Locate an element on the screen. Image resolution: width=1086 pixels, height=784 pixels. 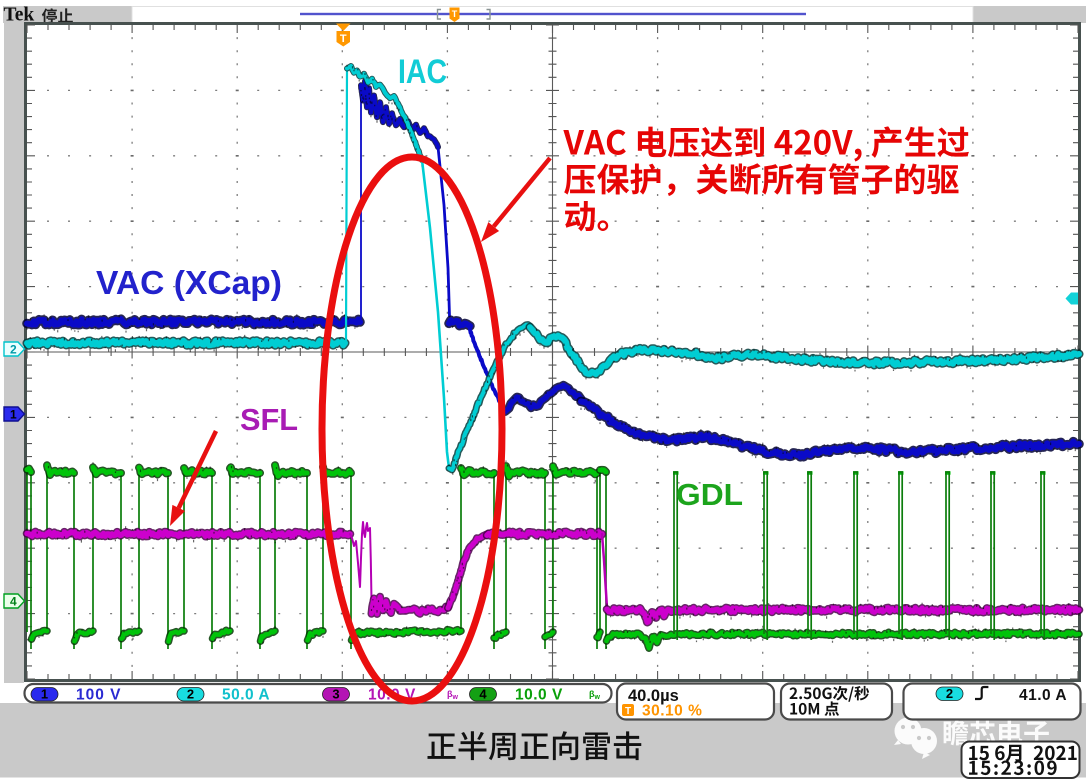
svg-text: Tek is located at coordinates (19, 15).